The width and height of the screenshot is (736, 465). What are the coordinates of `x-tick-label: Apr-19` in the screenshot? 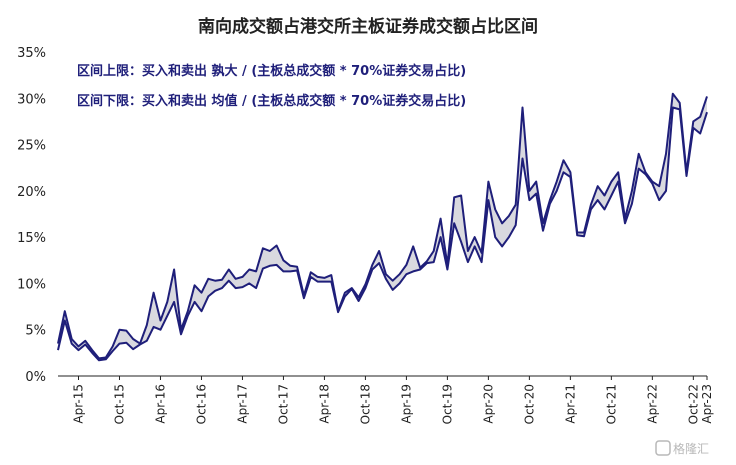 It's located at (406, 404).